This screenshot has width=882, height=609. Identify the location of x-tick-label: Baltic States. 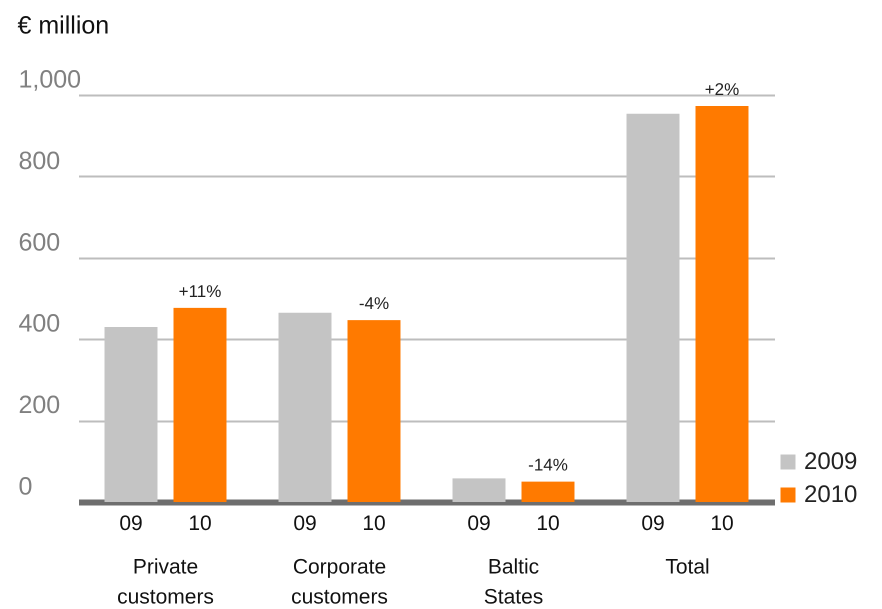
(514, 582).